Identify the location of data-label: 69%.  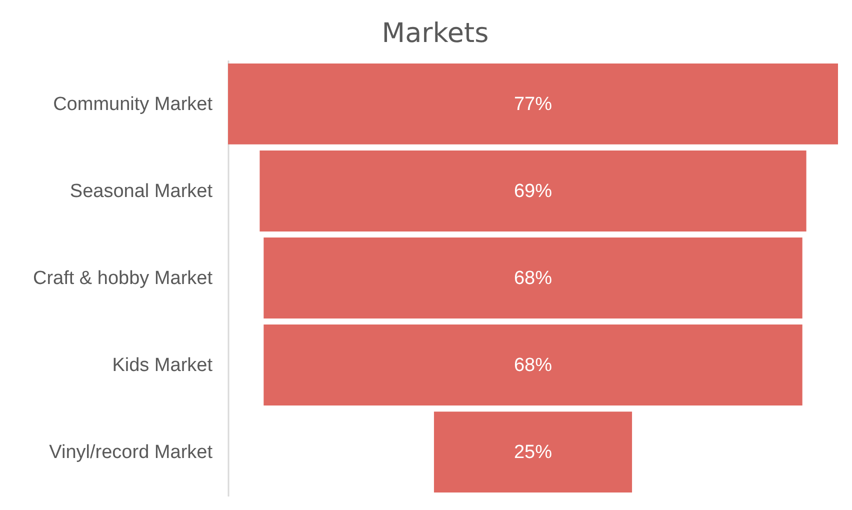
(533, 191).